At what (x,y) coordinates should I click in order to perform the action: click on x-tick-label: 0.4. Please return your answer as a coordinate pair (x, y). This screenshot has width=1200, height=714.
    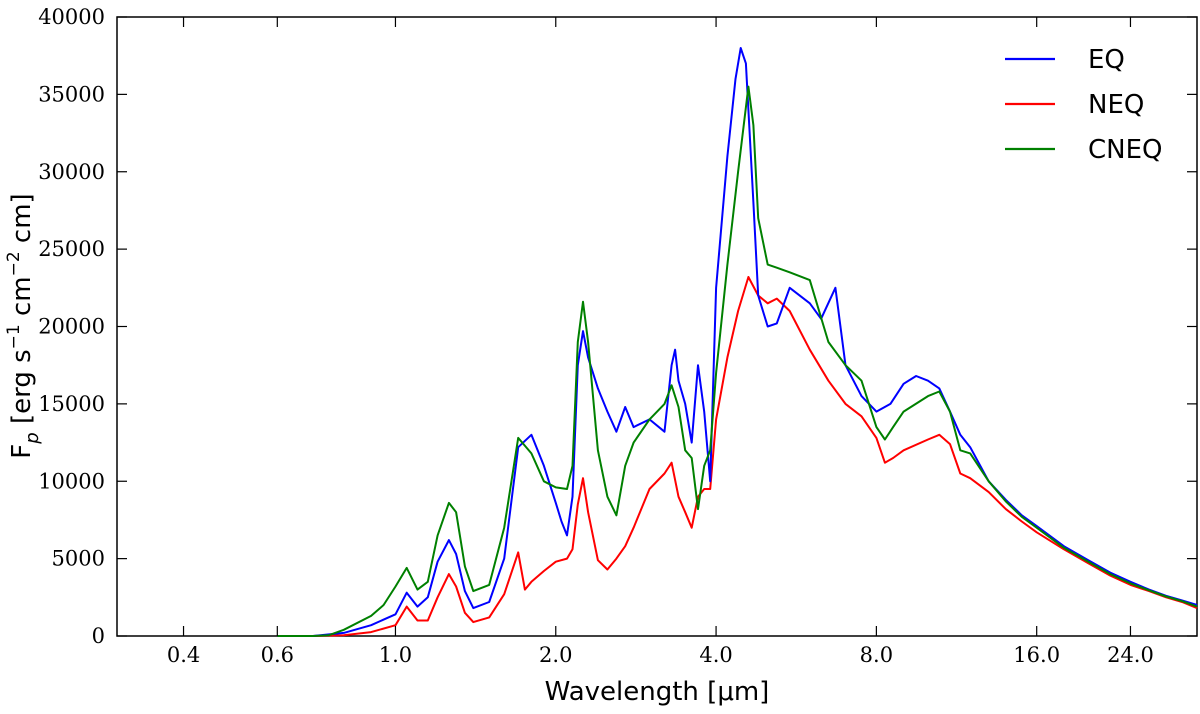
    Looking at the image, I should click on (183, 655).